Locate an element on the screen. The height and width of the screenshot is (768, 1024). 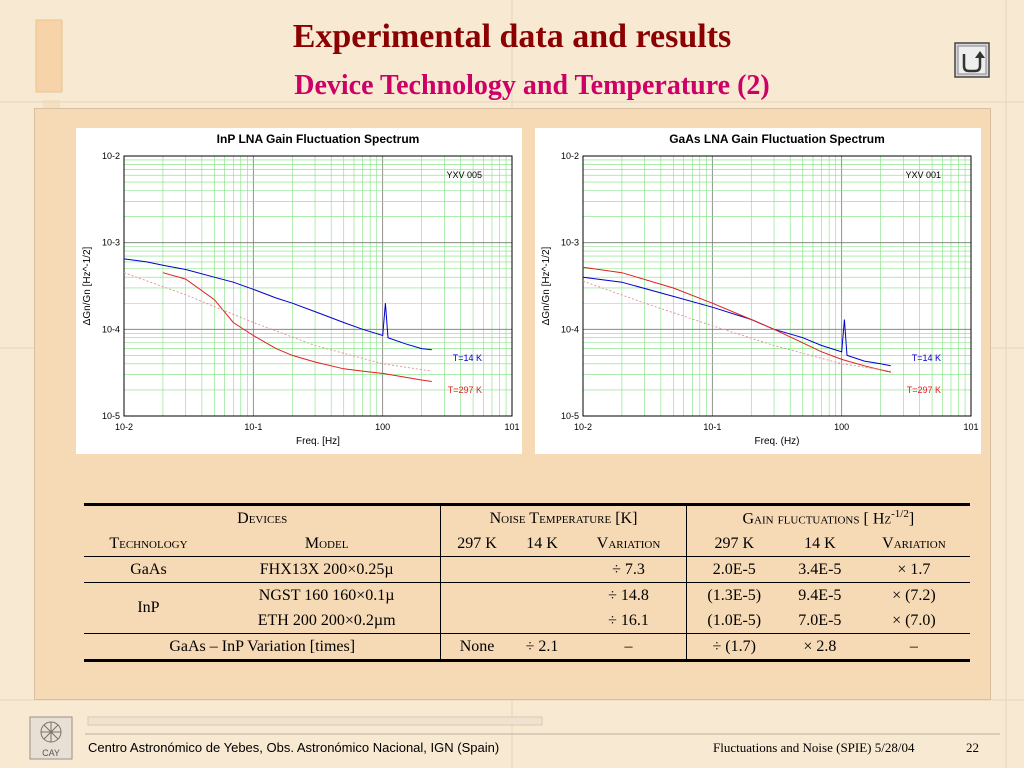
x-axis-label: Freq. [Hz] is located at coordinates (318, 441).